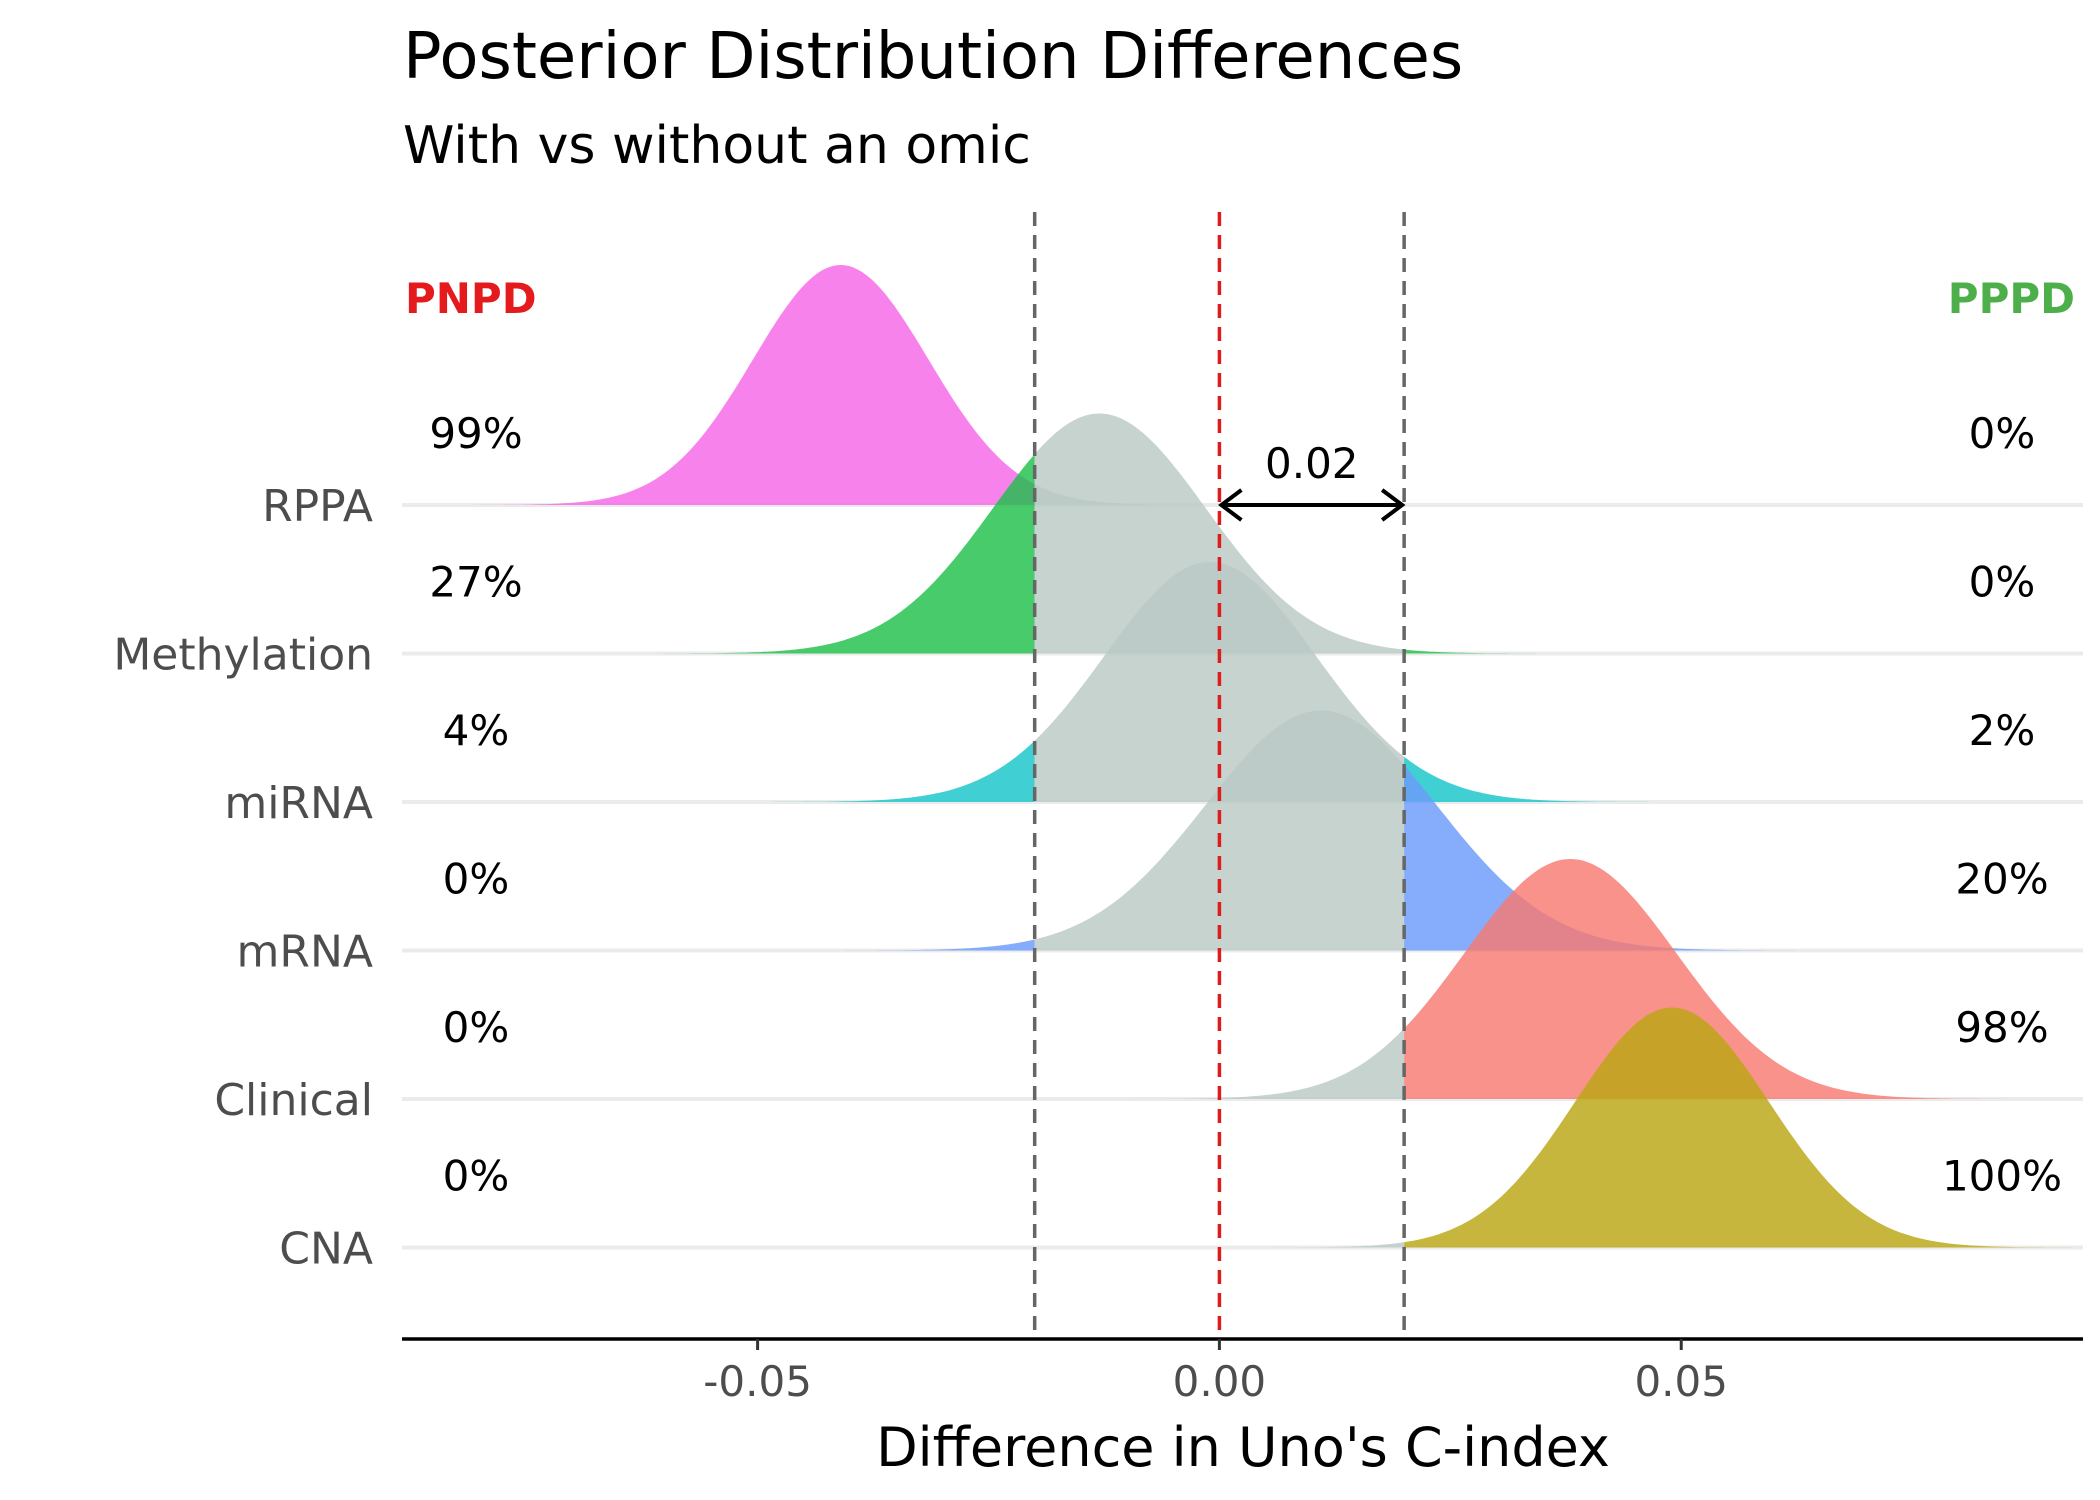 The height and width of the screenshot is (1500, 2100). I want to click on chart-title: Posterior Distribution Differences, so click(933, 57).